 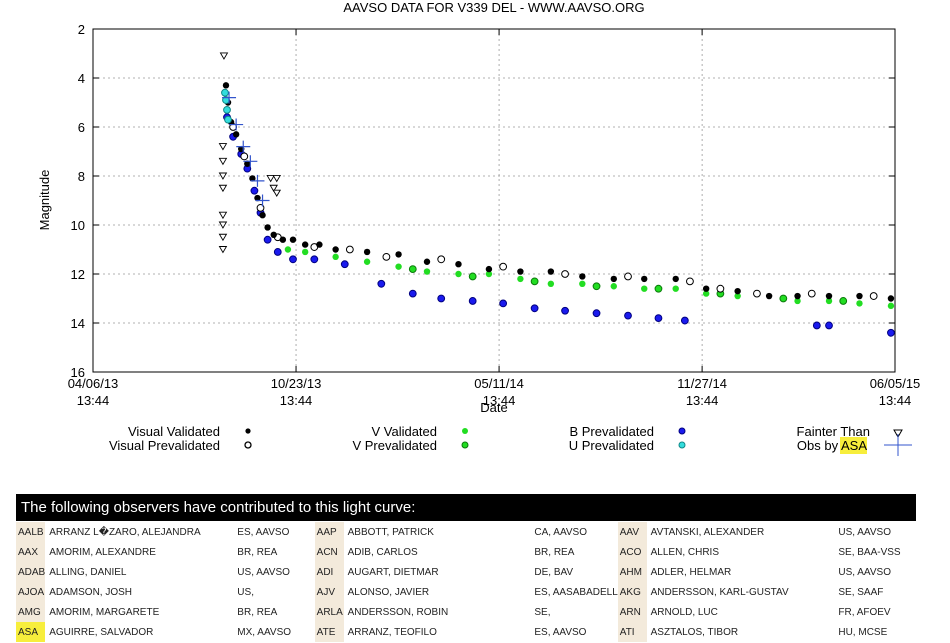 I want to click on observer-code: AJV, so click(x=329, y=592).